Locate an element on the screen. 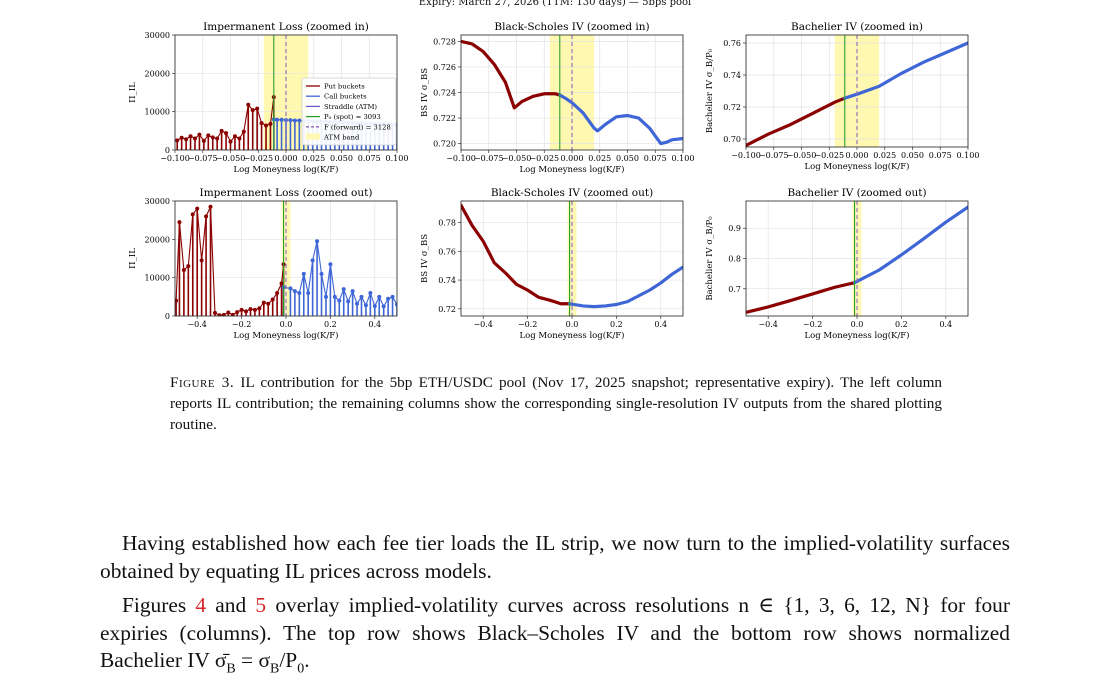  figure-ref-5: 5 is located at coordinates (261, 605).